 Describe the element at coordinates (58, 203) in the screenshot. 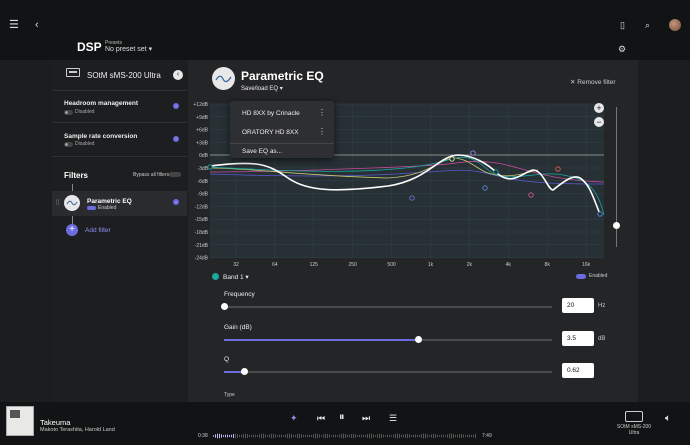

I see `drag-handle-icon: ⠿` at that location.